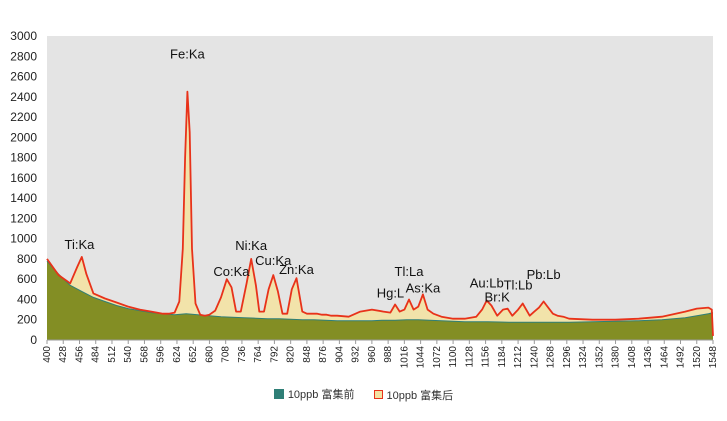  Describe the element at coordinates (27, 259) in the screenshot. I see `y-tick-label: 800` at that location.